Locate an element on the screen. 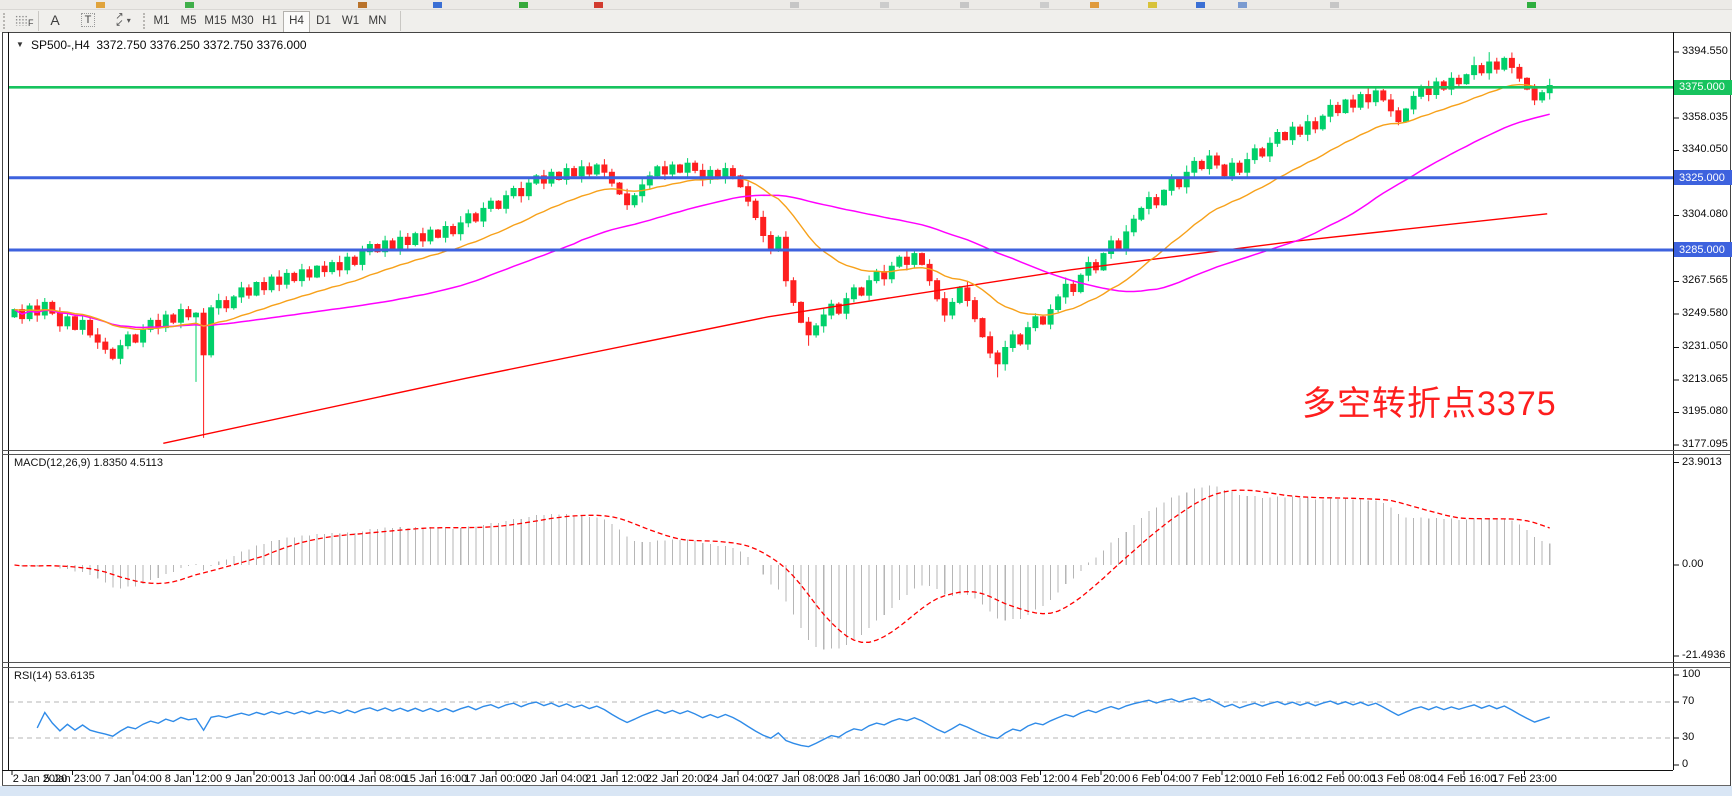 The height and width of the screenshot is (796, 1732). timeframe-mn-button: MN is located at coordinates (377, 21).